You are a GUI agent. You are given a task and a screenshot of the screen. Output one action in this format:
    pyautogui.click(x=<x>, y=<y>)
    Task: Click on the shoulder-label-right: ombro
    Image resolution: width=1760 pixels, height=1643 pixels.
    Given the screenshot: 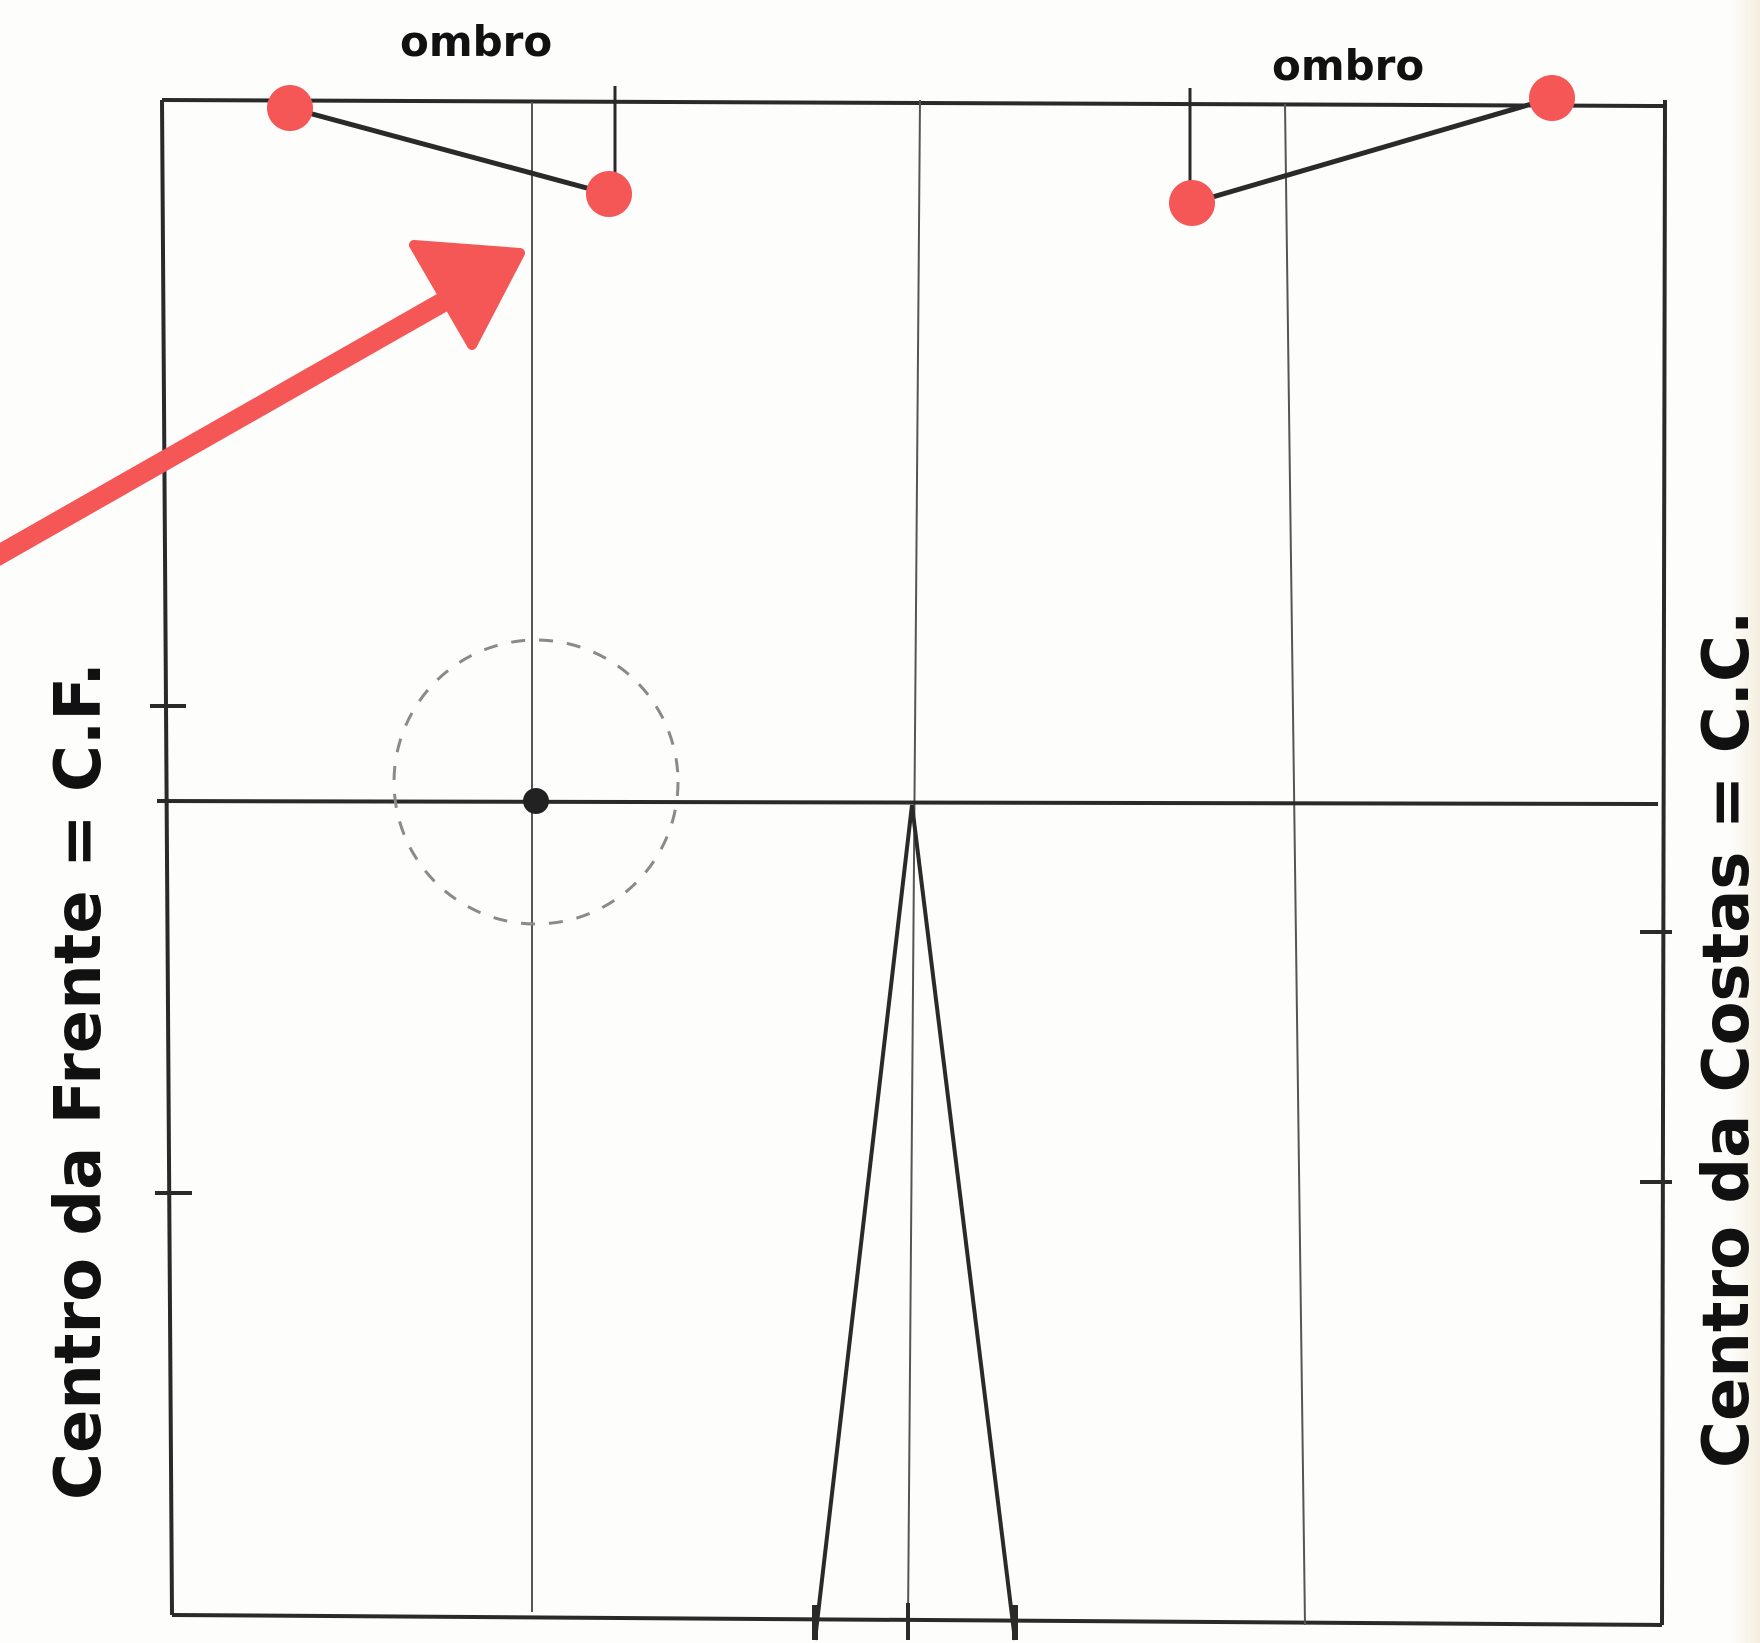 What is the action you would take?
    pyautogui.click(x=1348, y=65)
    